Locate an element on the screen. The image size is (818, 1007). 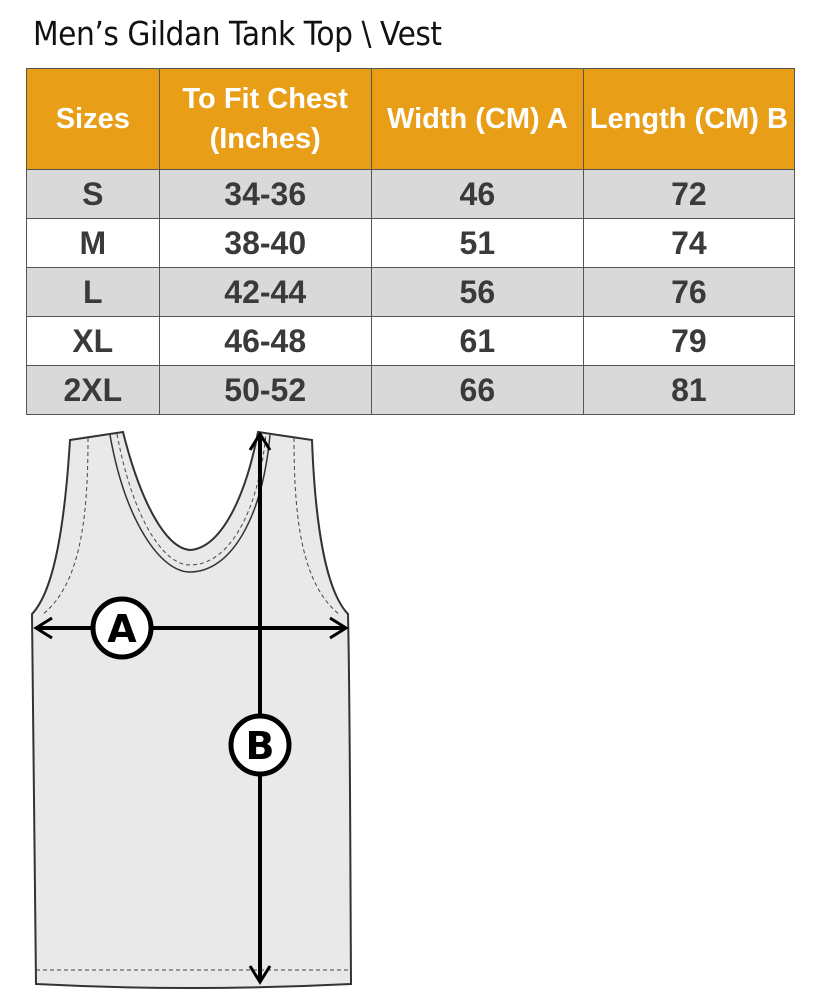
size-cell: M is located at coordinates (93, 243).